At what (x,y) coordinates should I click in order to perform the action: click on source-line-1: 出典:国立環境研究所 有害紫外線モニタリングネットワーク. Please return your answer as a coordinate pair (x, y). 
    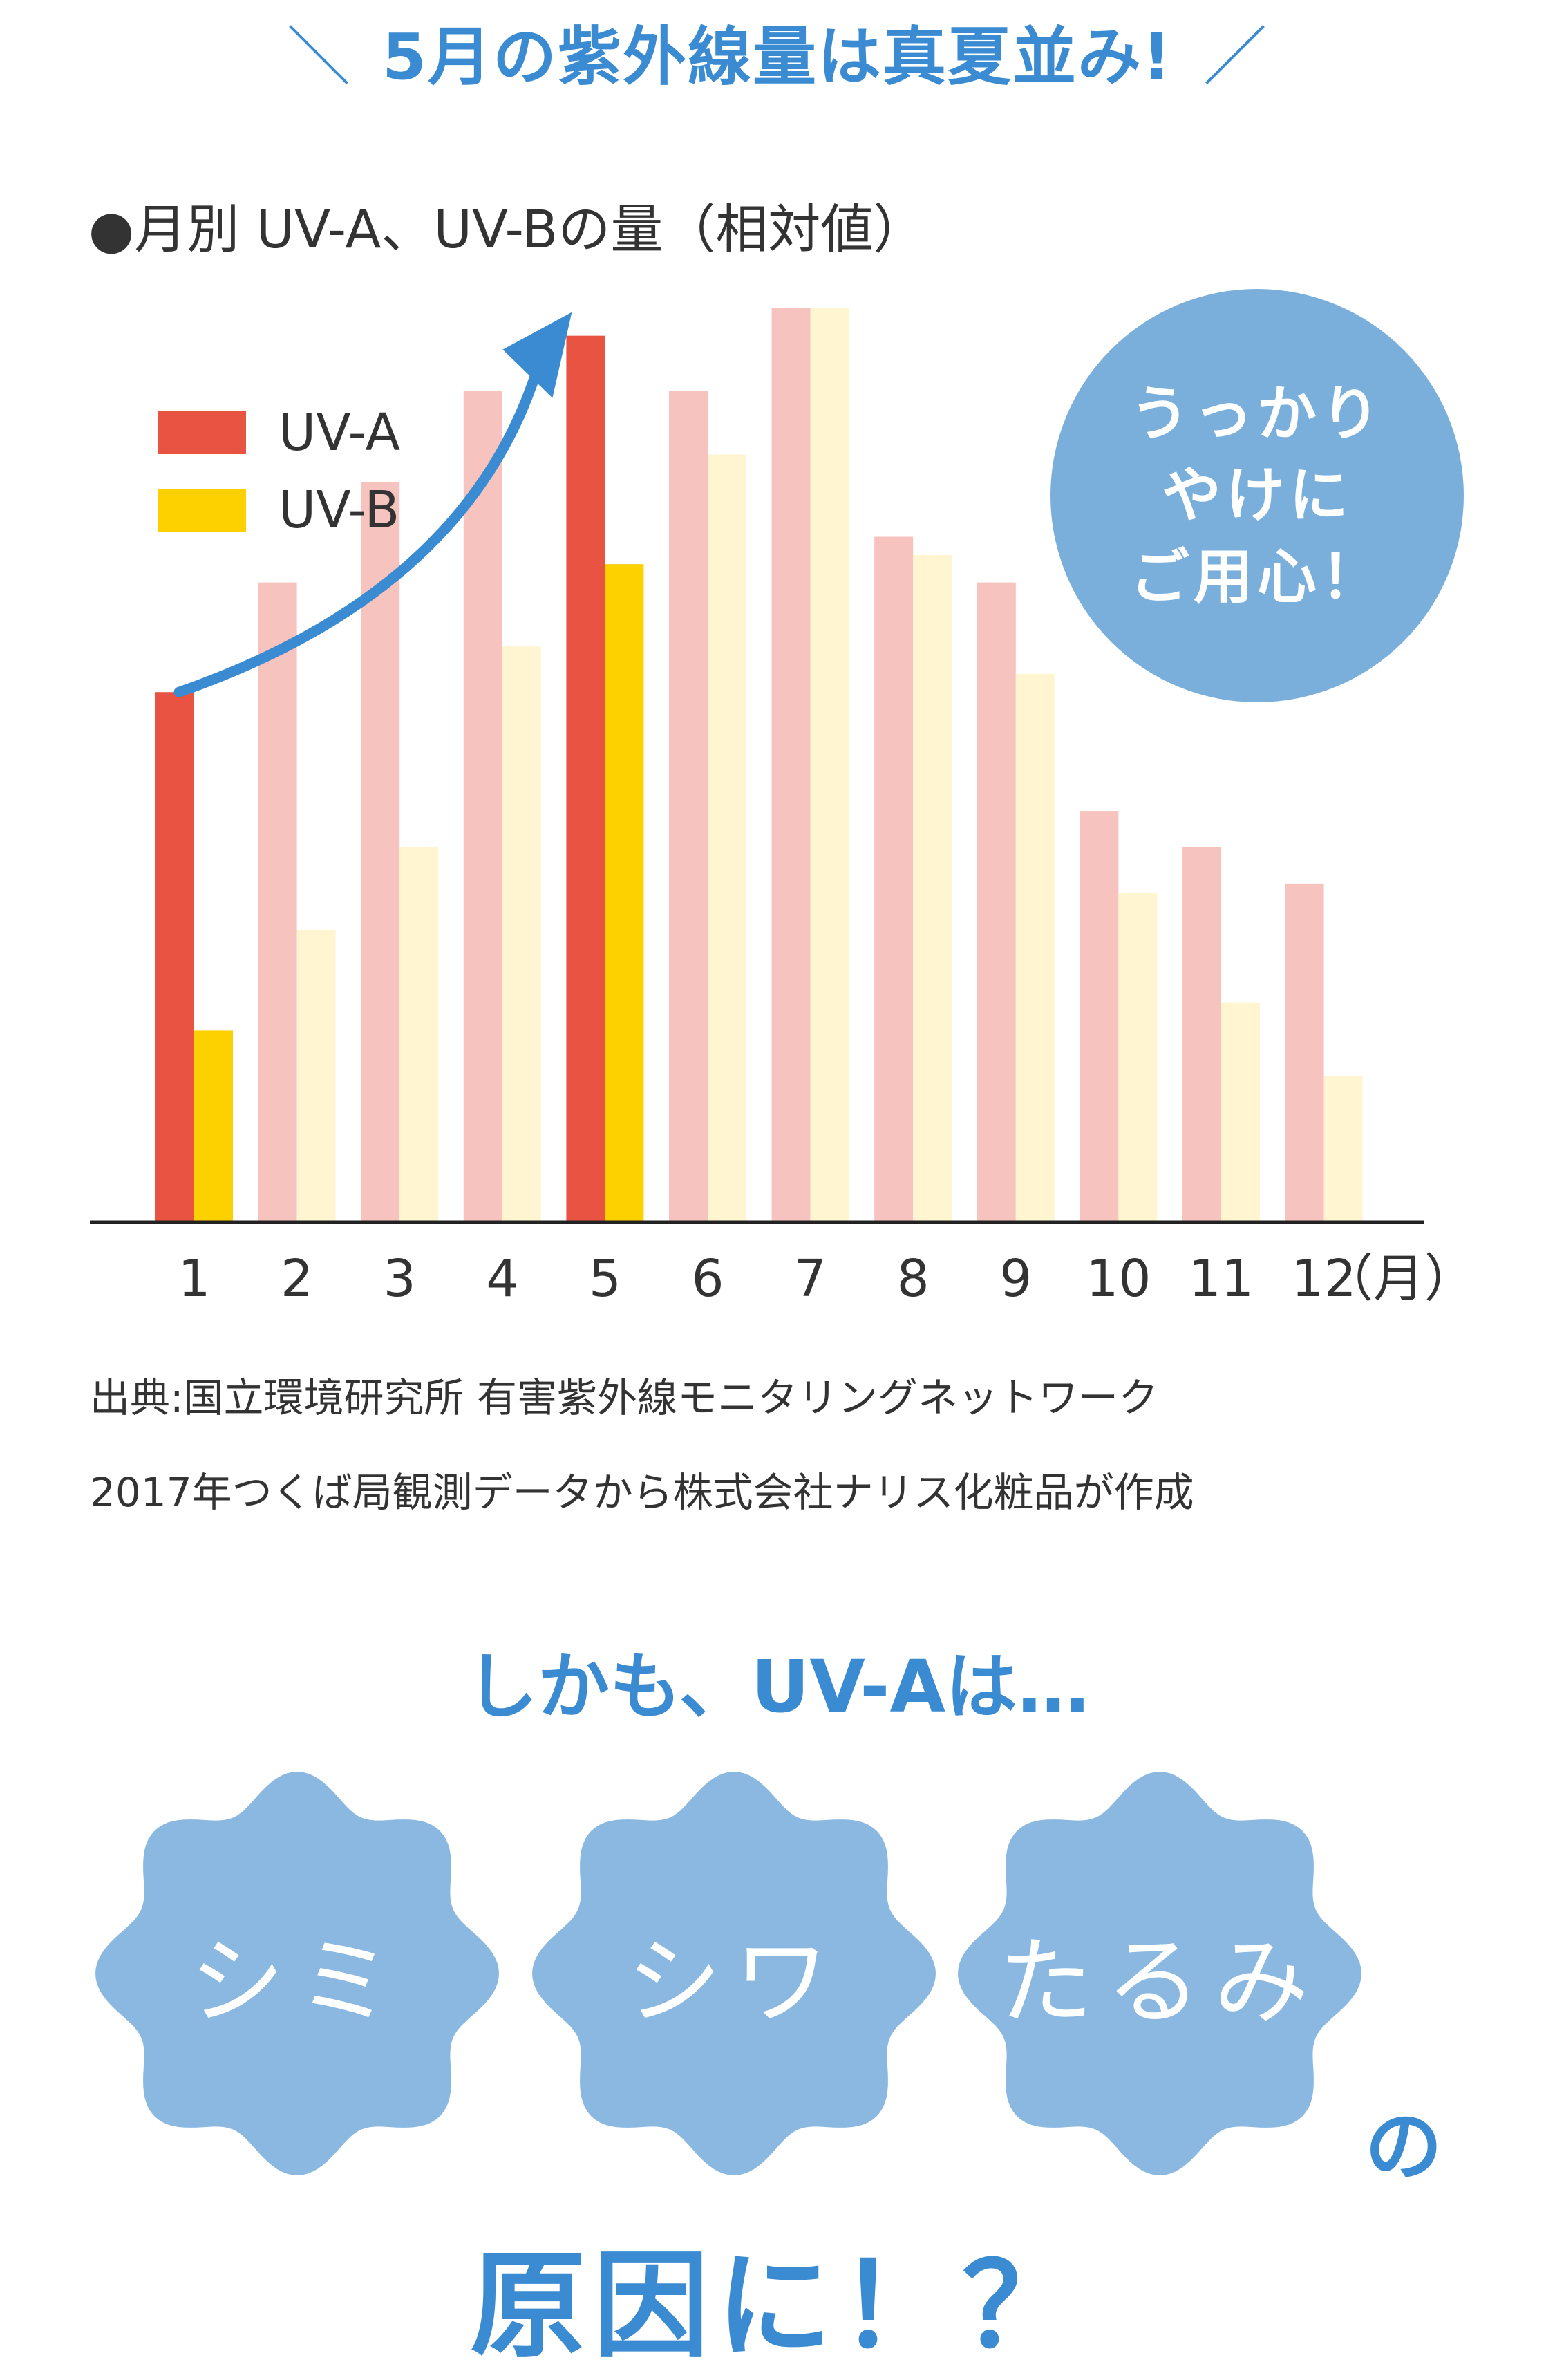
    Looking at the image, I should click on (624, 1397).